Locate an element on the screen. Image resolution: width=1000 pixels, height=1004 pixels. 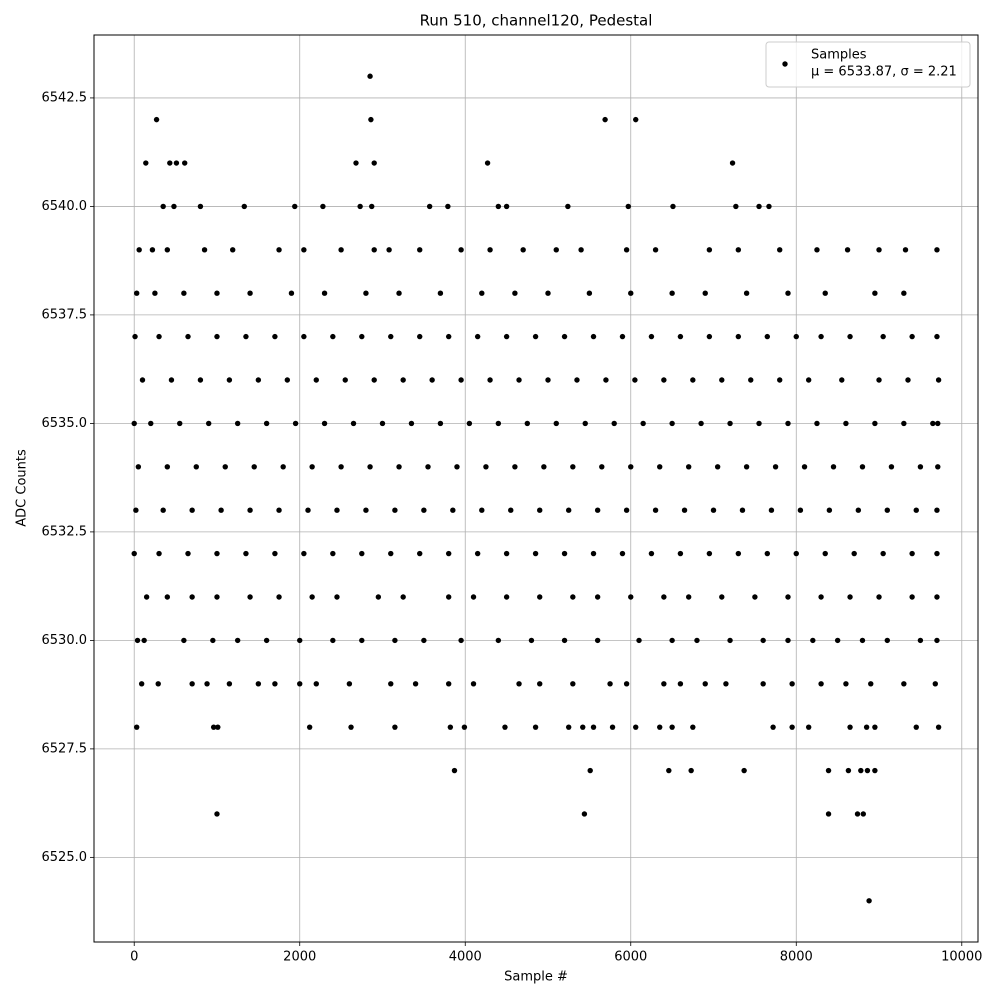
legend-label: Samples is located at coordinates (839, 55).